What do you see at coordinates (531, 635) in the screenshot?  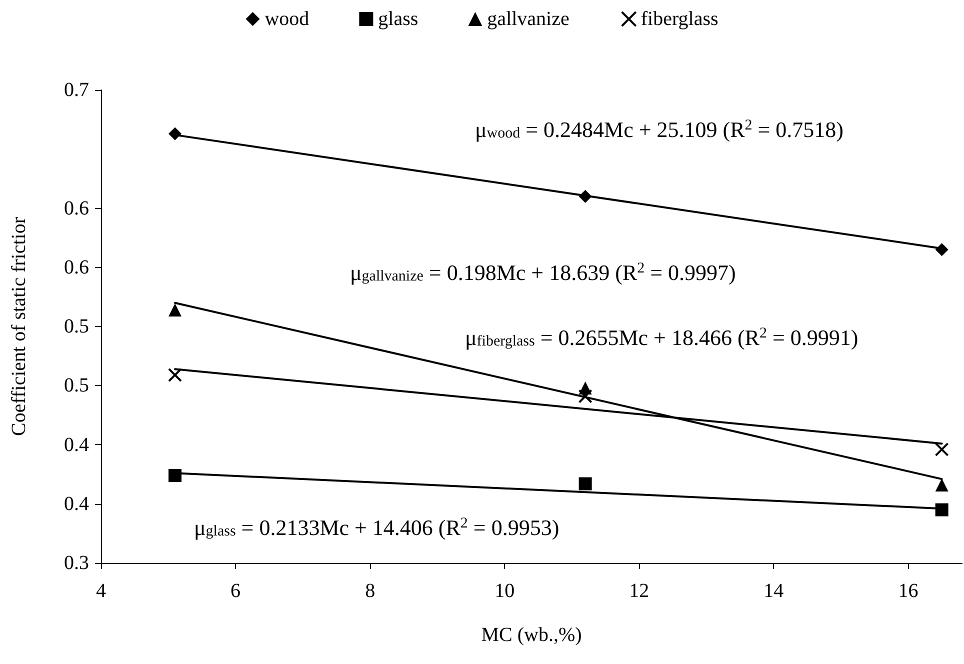 I see `x-axis-title: MC (wb.,%)` at bounding box center [531, 635].